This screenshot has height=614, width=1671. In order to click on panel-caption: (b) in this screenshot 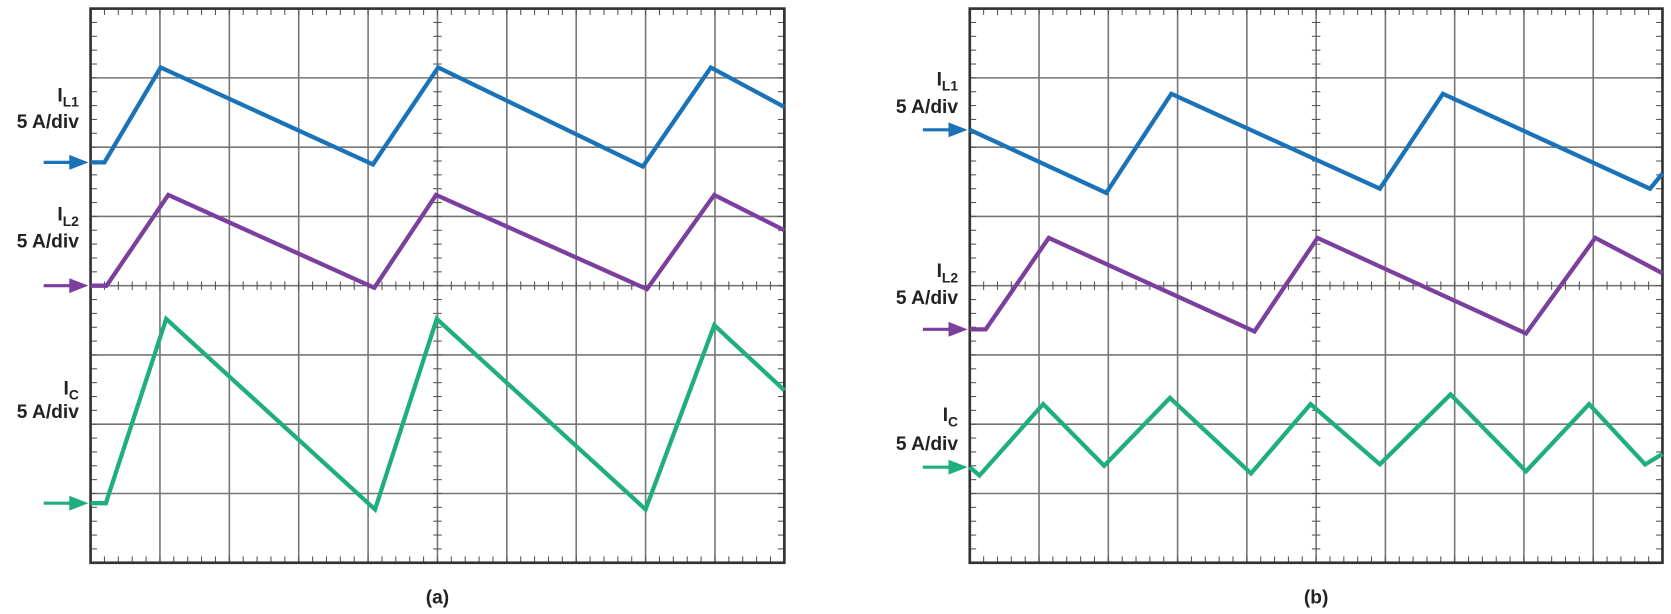, I will do `click(1316, 597)`.